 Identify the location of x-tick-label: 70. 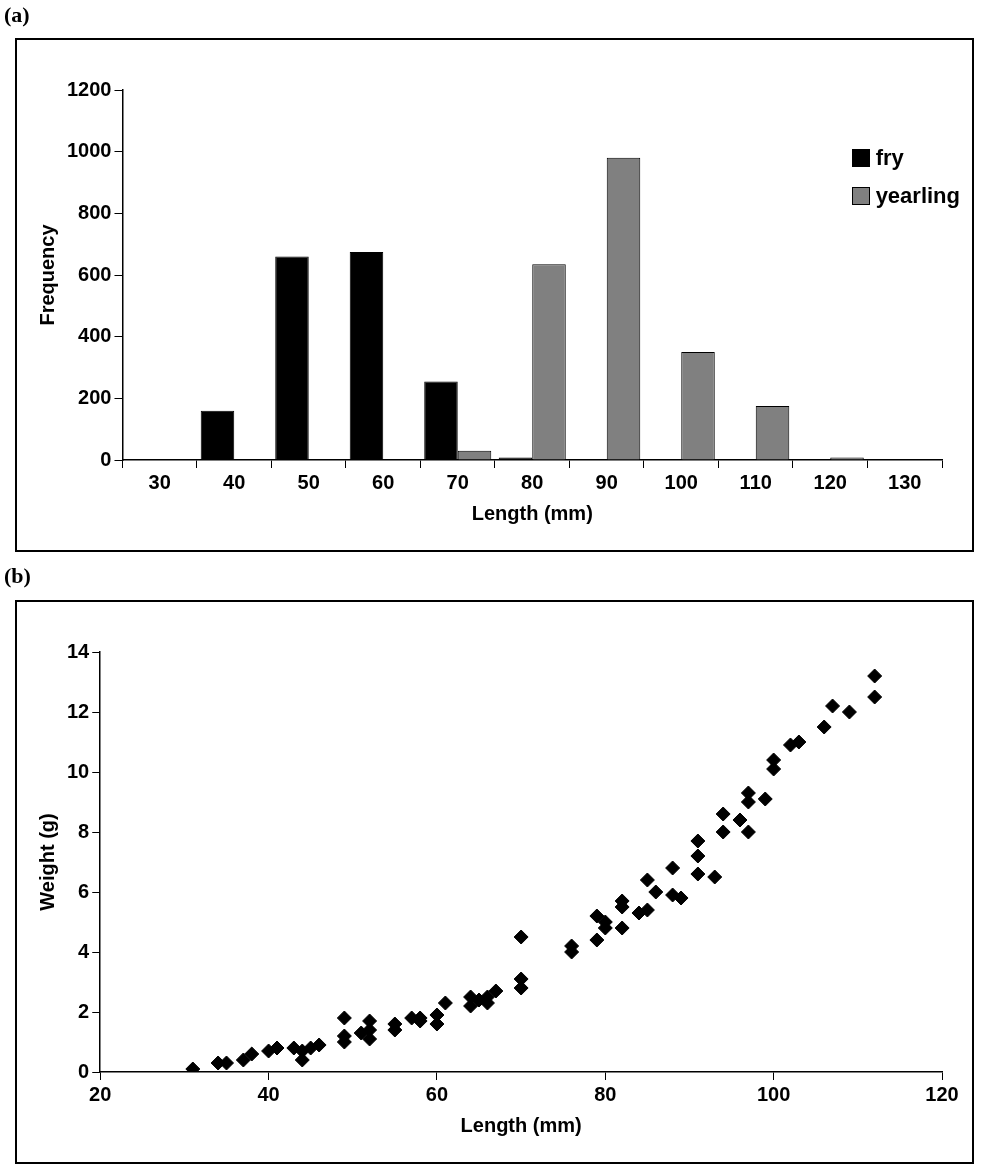
(457, 481).